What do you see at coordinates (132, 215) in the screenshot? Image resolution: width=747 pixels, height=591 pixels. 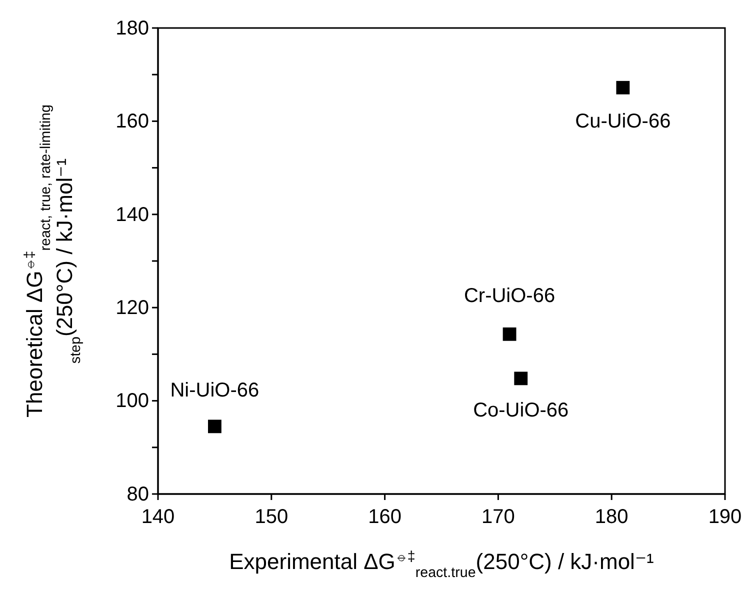 I see `y-tick-label: 140` at bounding box center [132, 215].